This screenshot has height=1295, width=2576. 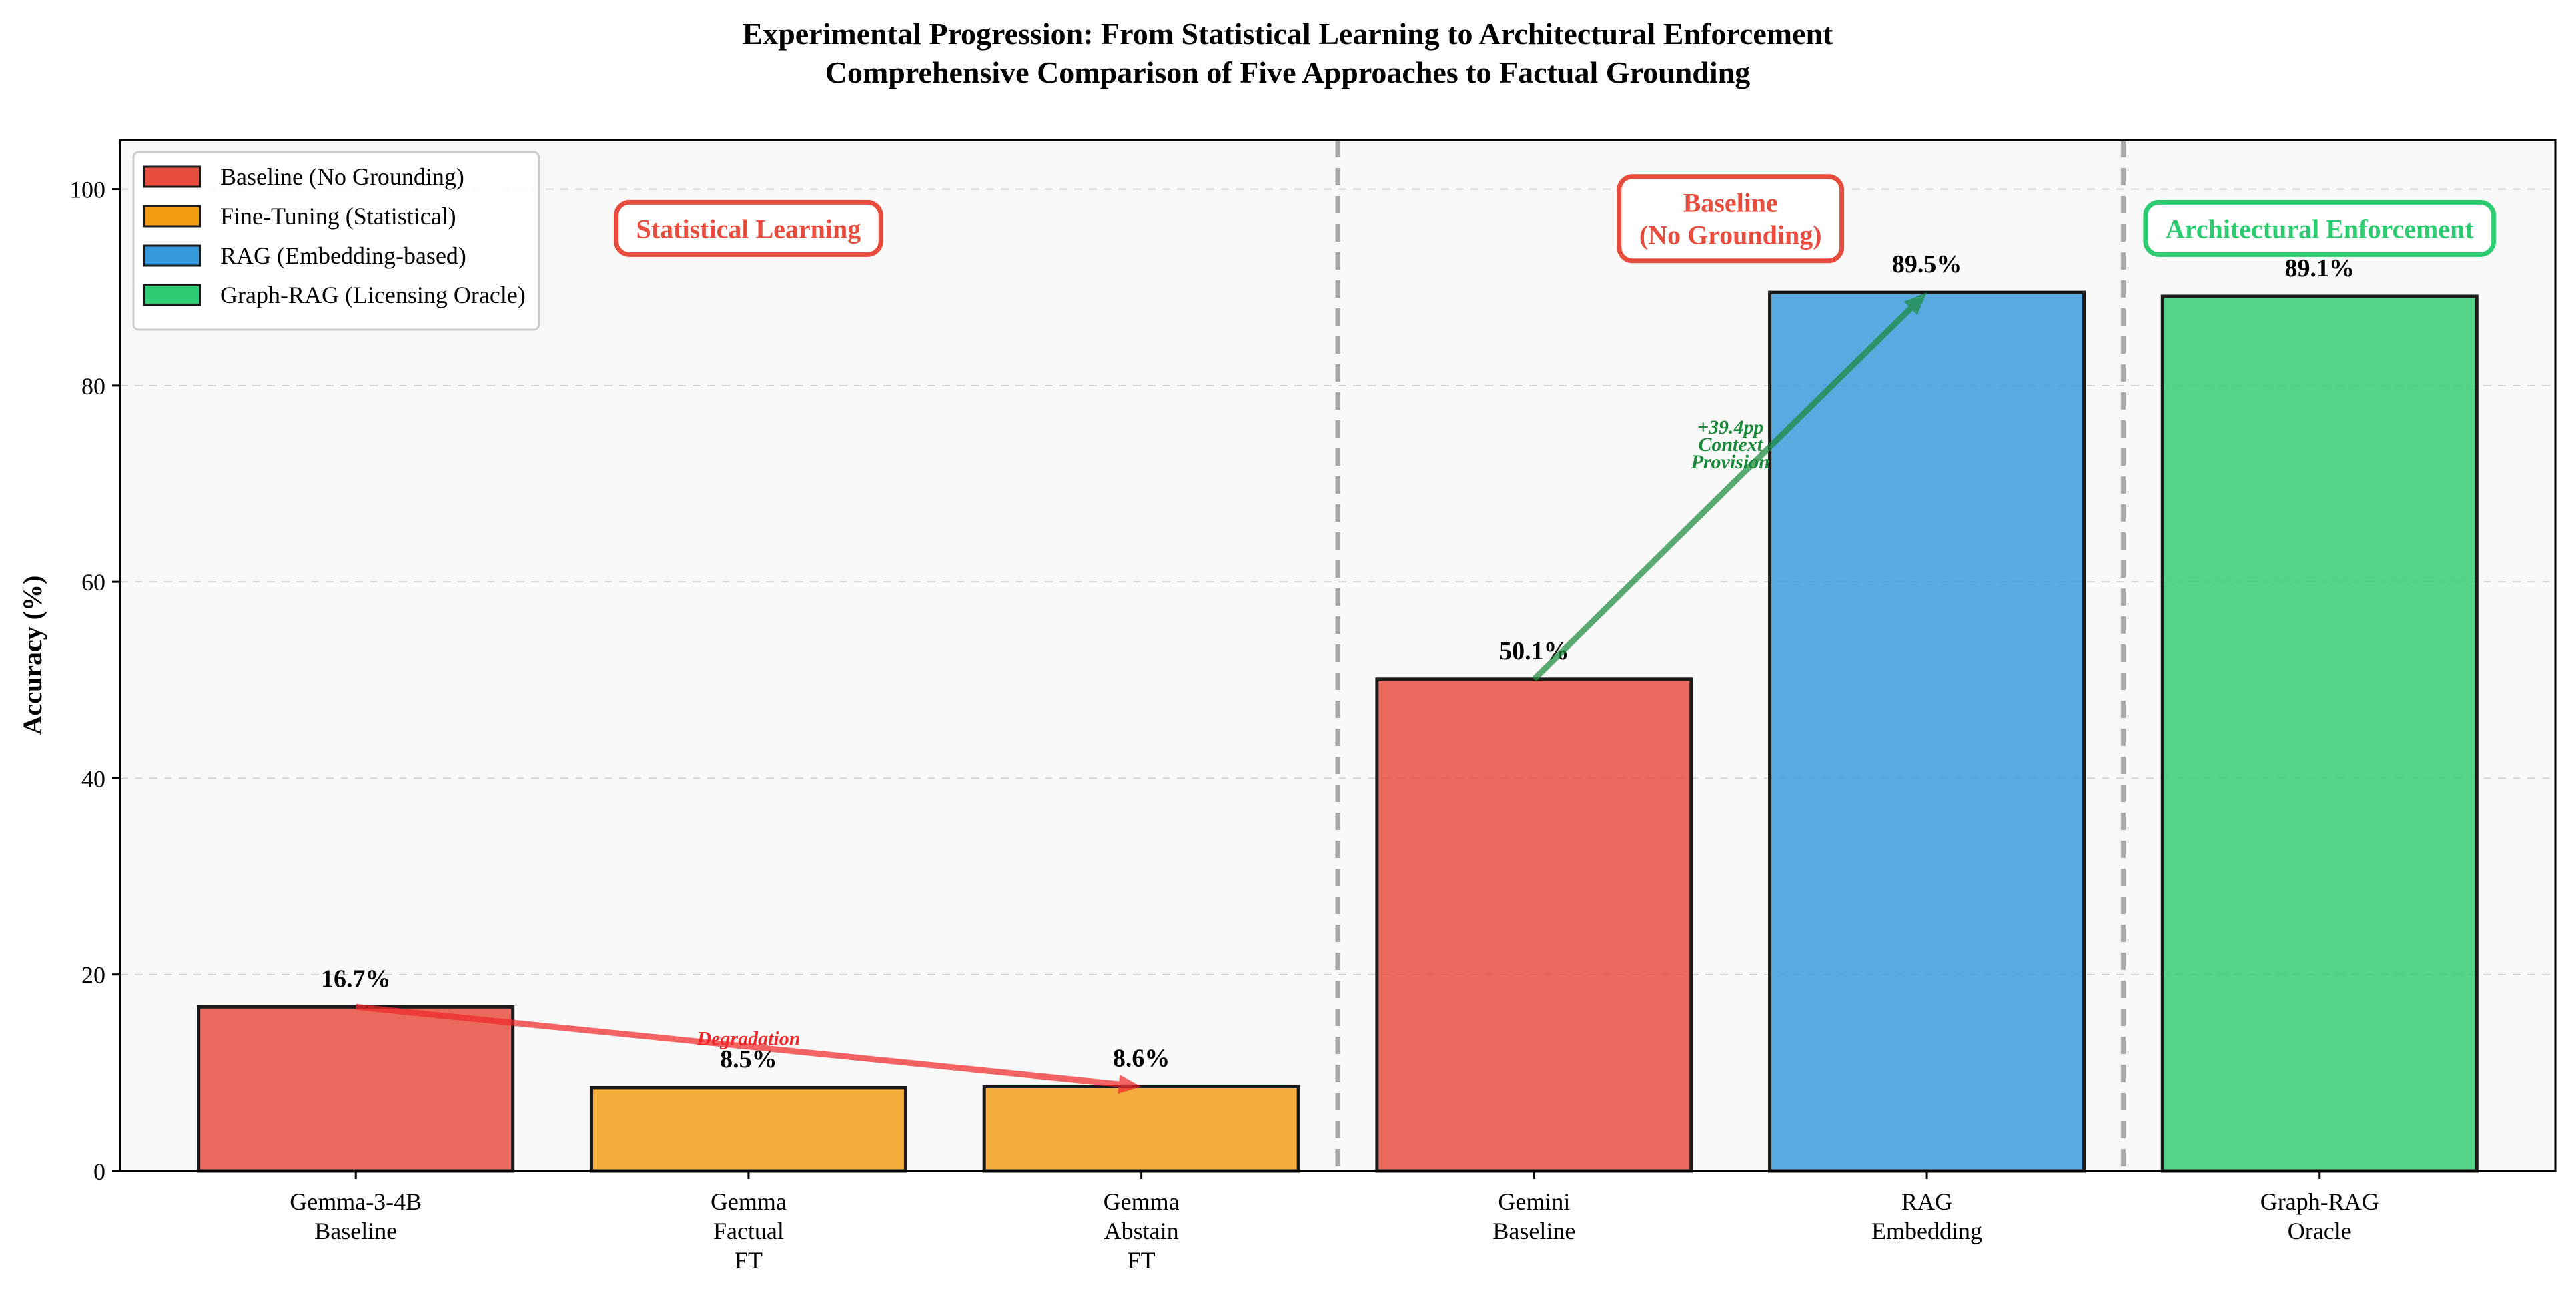 What do you see at coordinates (93, 975) in the screenshot?
I see `y-tick-label: 20` at bounding box center [93, 975].